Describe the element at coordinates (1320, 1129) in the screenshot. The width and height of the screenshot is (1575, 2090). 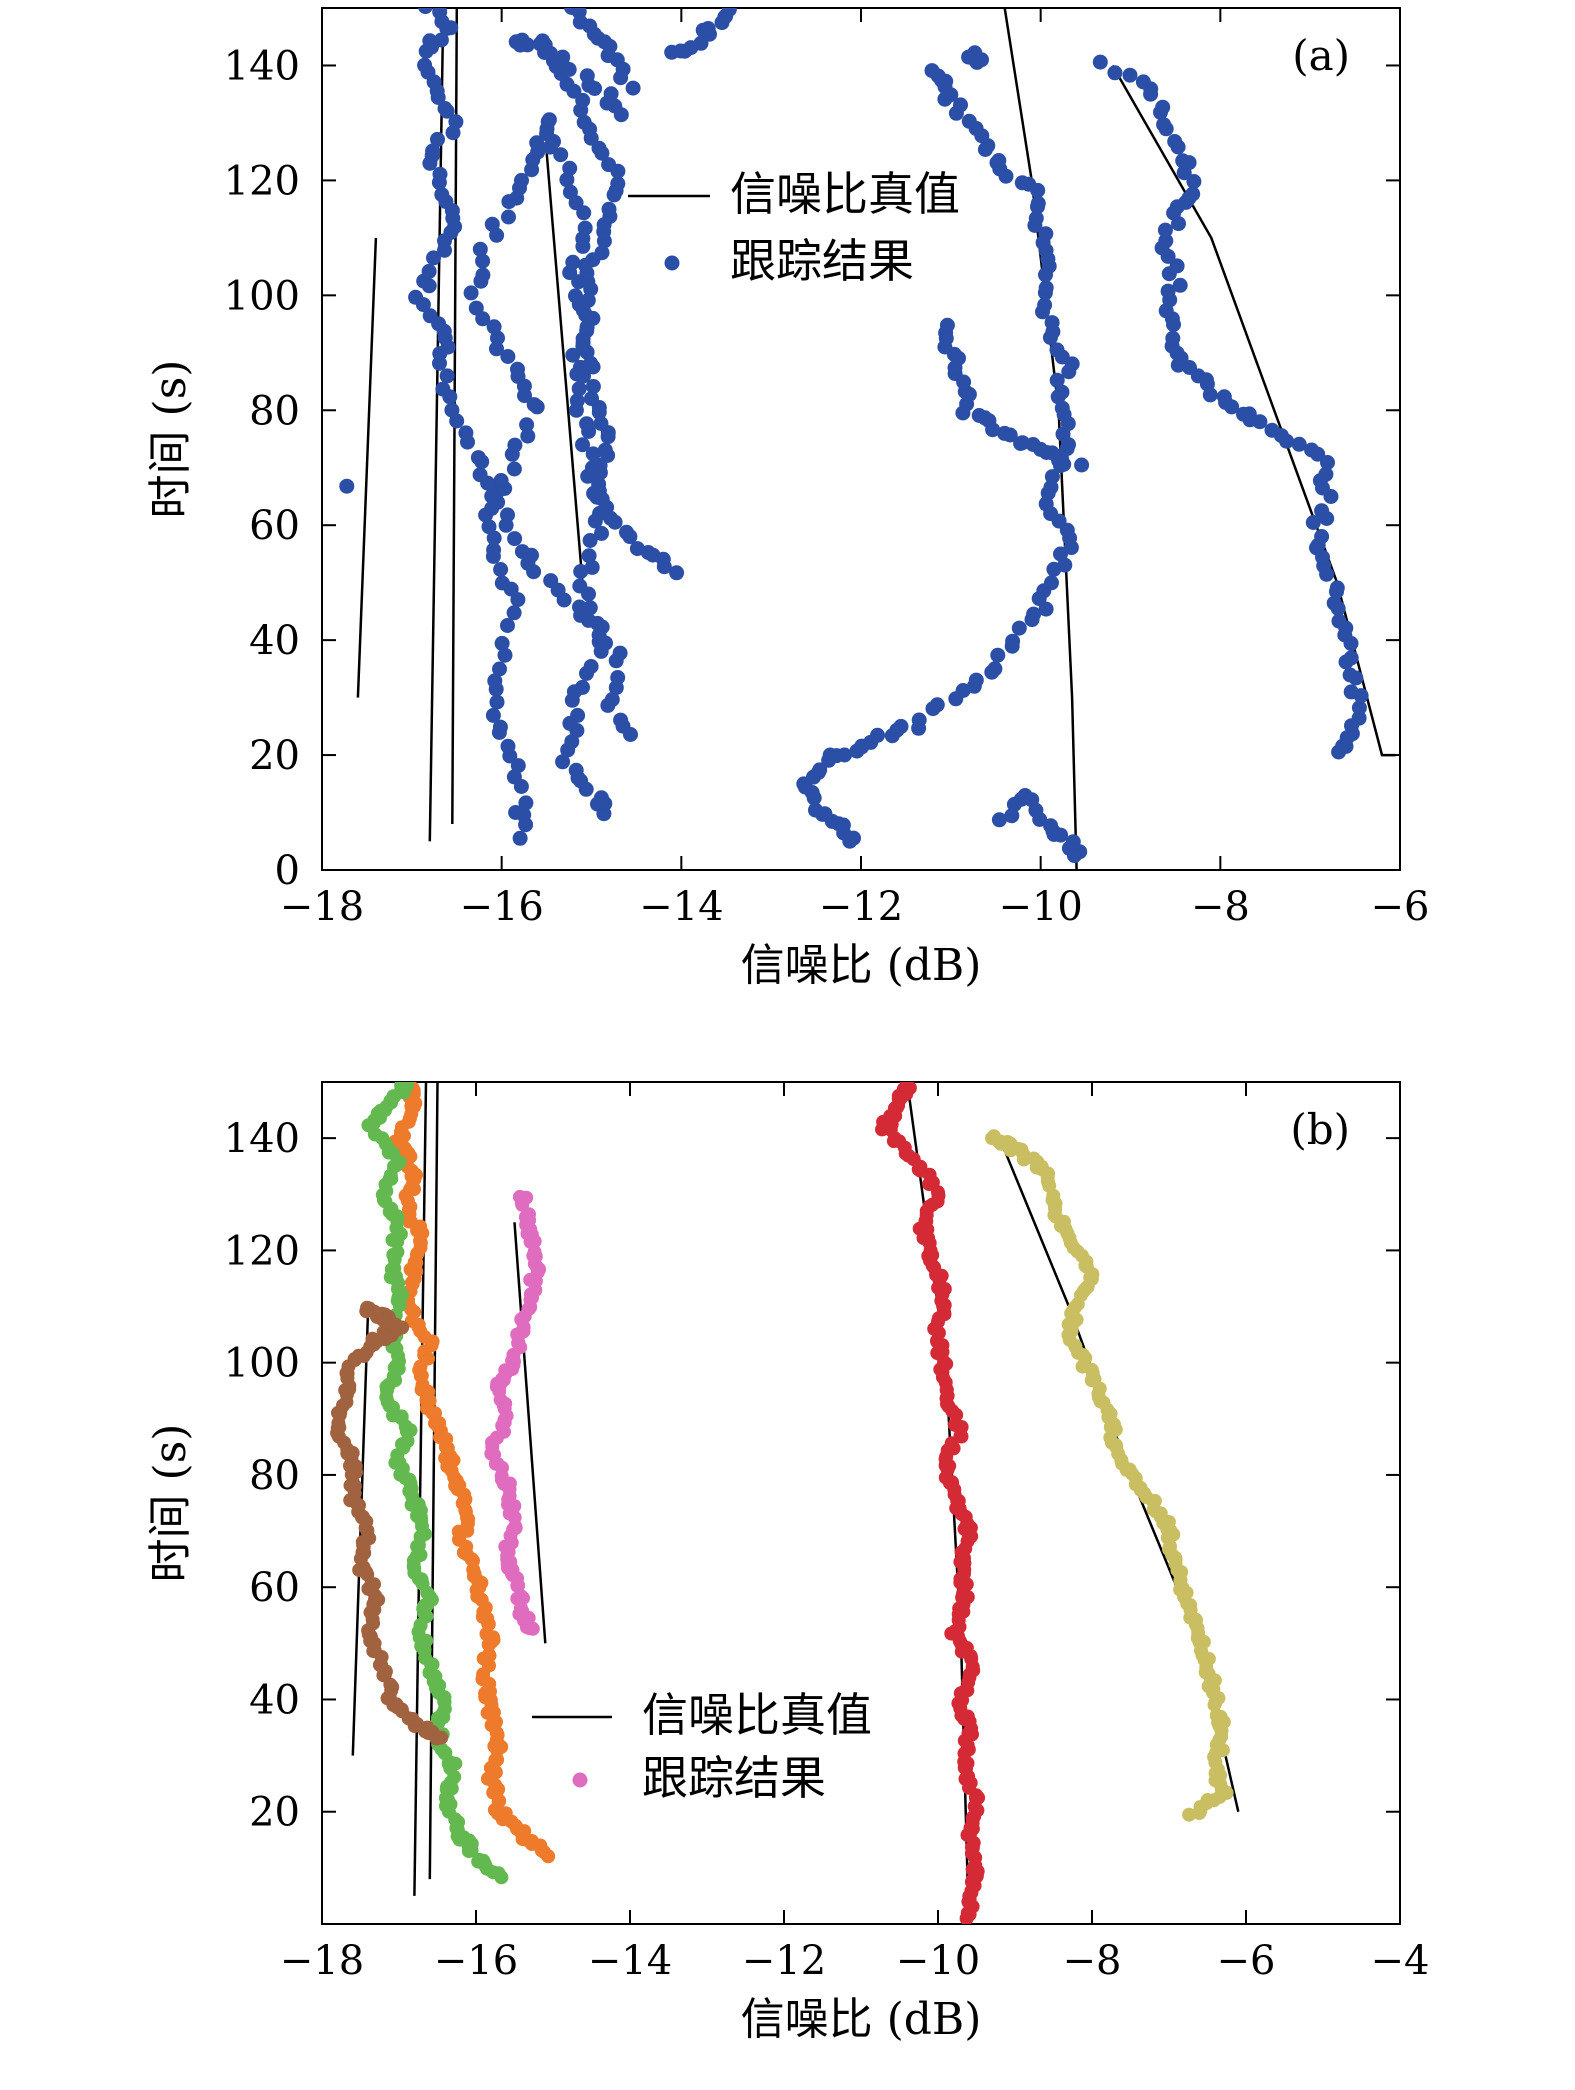
I see `panel-label: (b)` at that location.